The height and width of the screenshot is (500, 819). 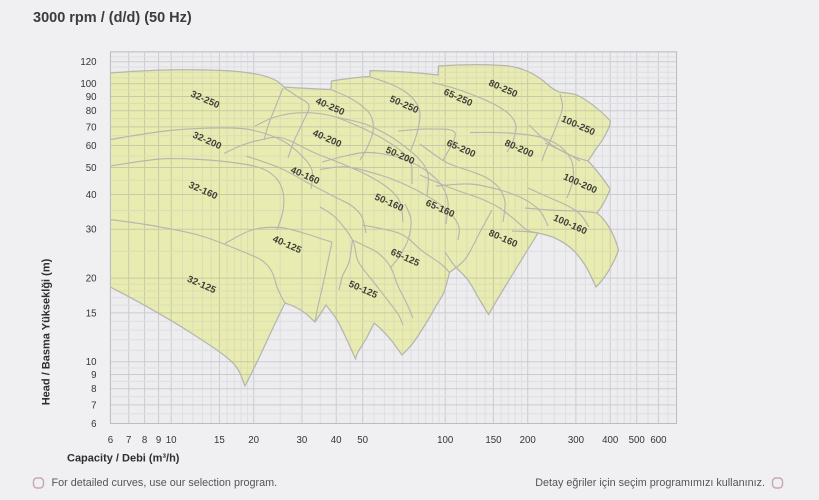 What do you see at coordinates (91, 111) in the screenshot?
I see `svg-text: 80` at bounding box center [91, 111].